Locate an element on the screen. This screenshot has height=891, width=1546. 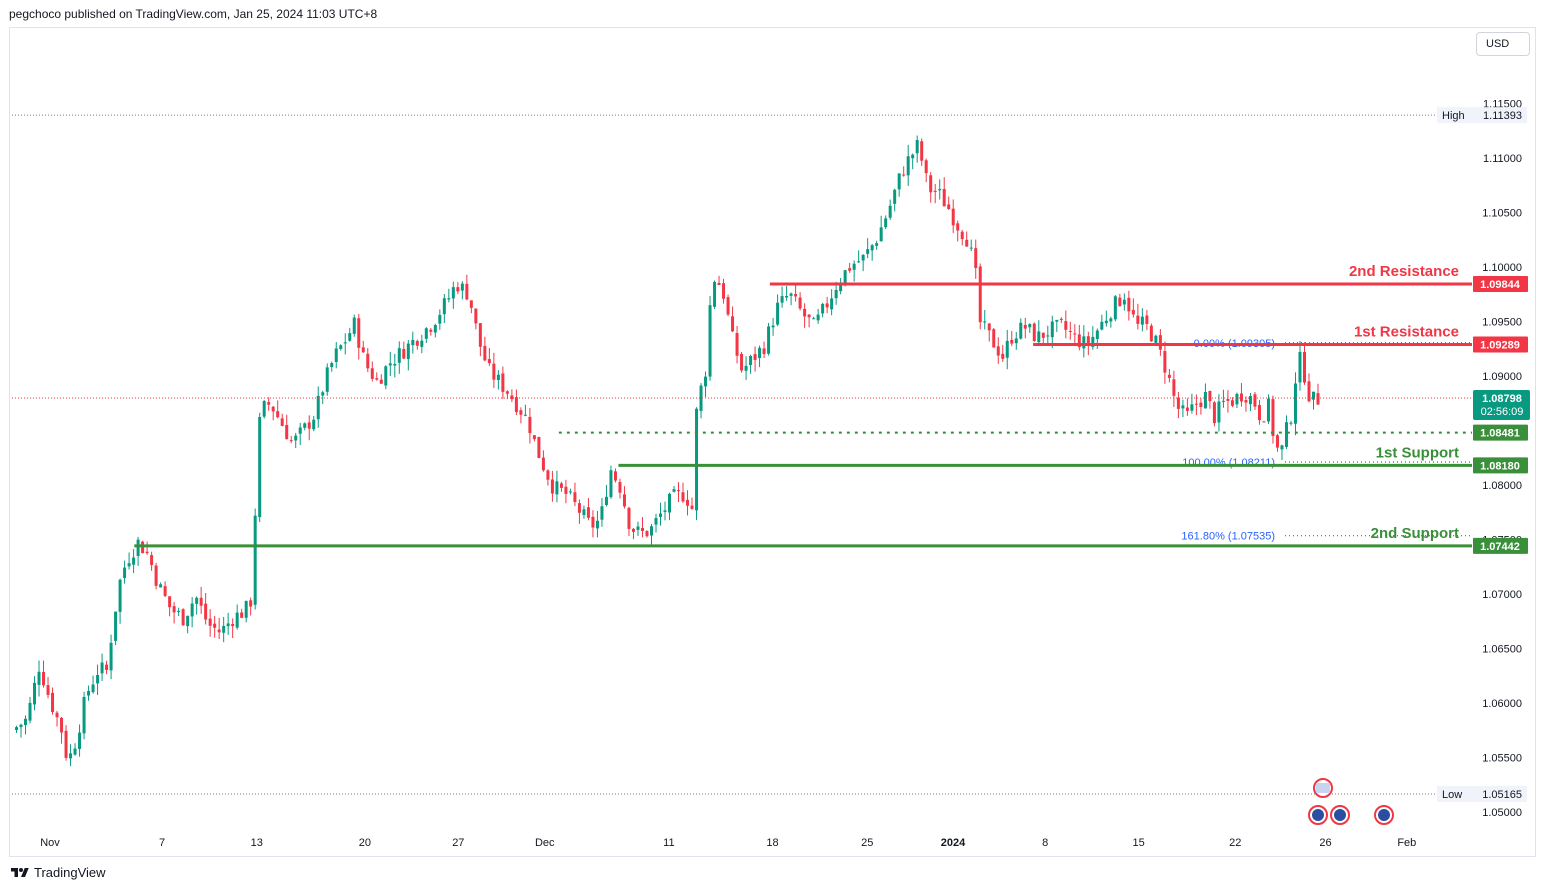
tradingview-logo-icon is located at coordinates (20, 872).